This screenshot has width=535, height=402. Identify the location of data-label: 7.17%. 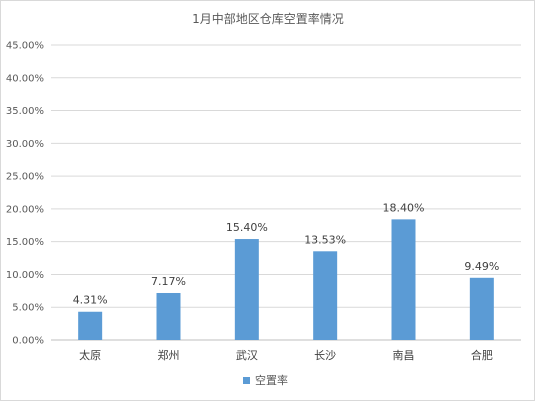
(168, 281).